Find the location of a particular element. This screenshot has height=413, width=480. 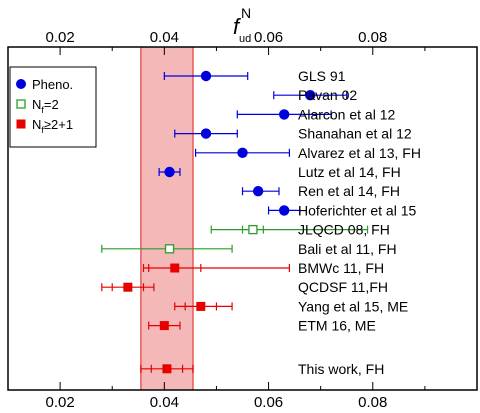

data-row: Alarcon et al 12 is located at coordinates (315, 114).